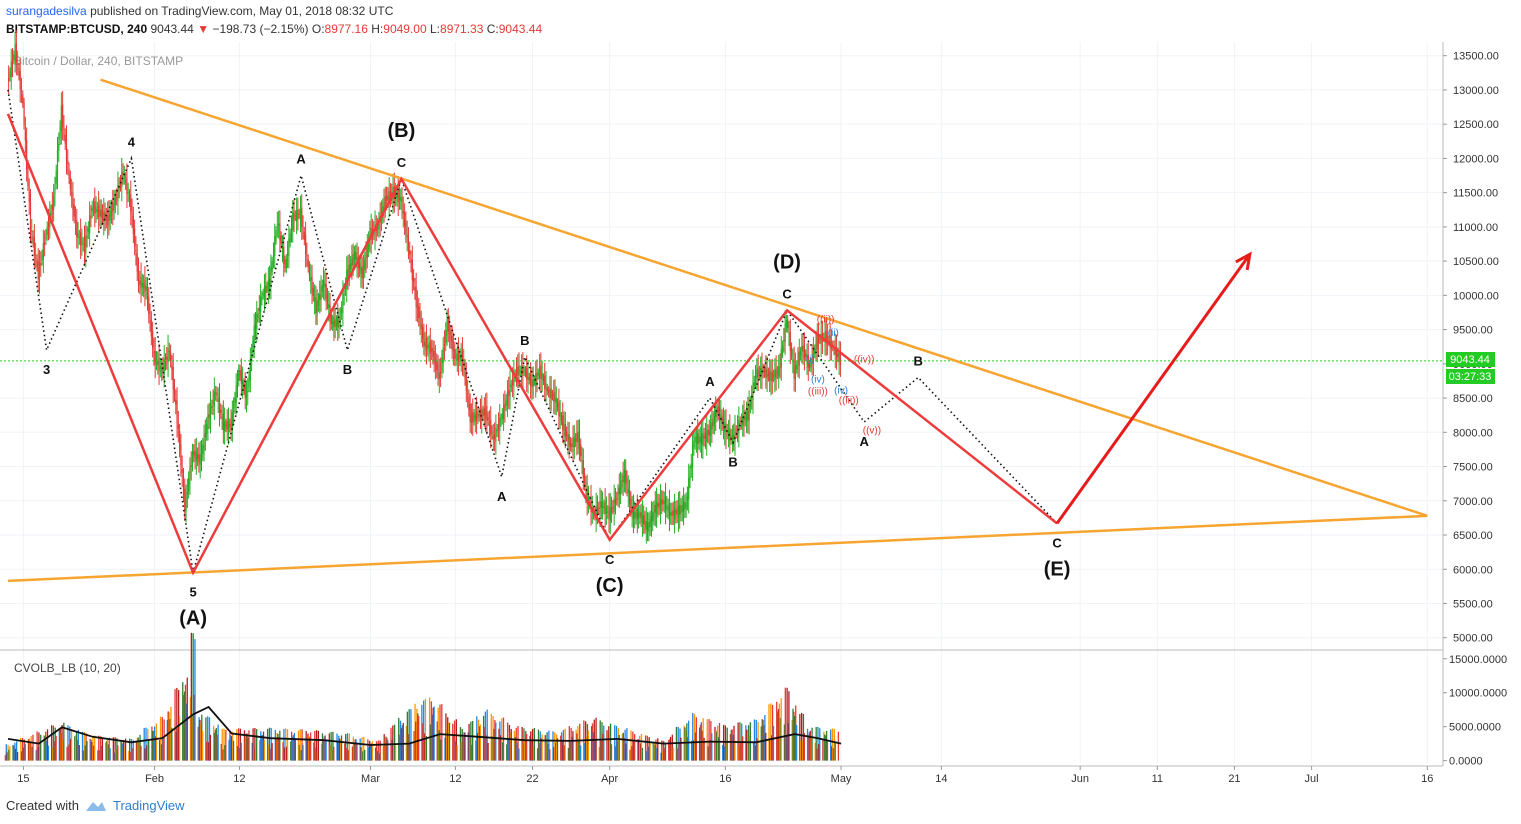 This screenshot has width=1521, height=824. What do you see at coordinates (917, 361) in the screenshot?
I see `subwave-label: B` at bounding box center [917, 361].